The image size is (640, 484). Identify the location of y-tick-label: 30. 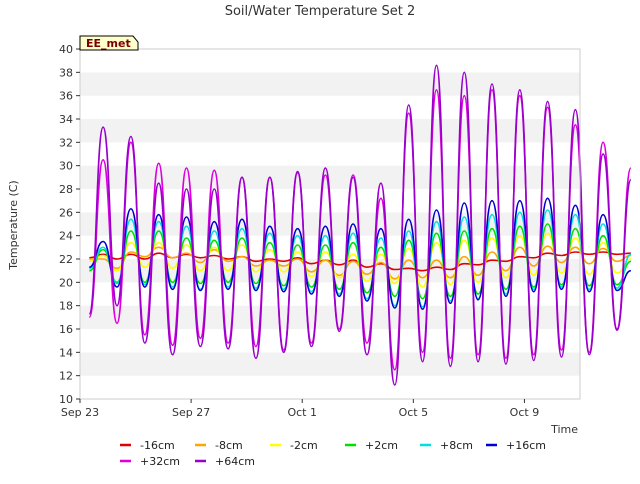
(66, 166).